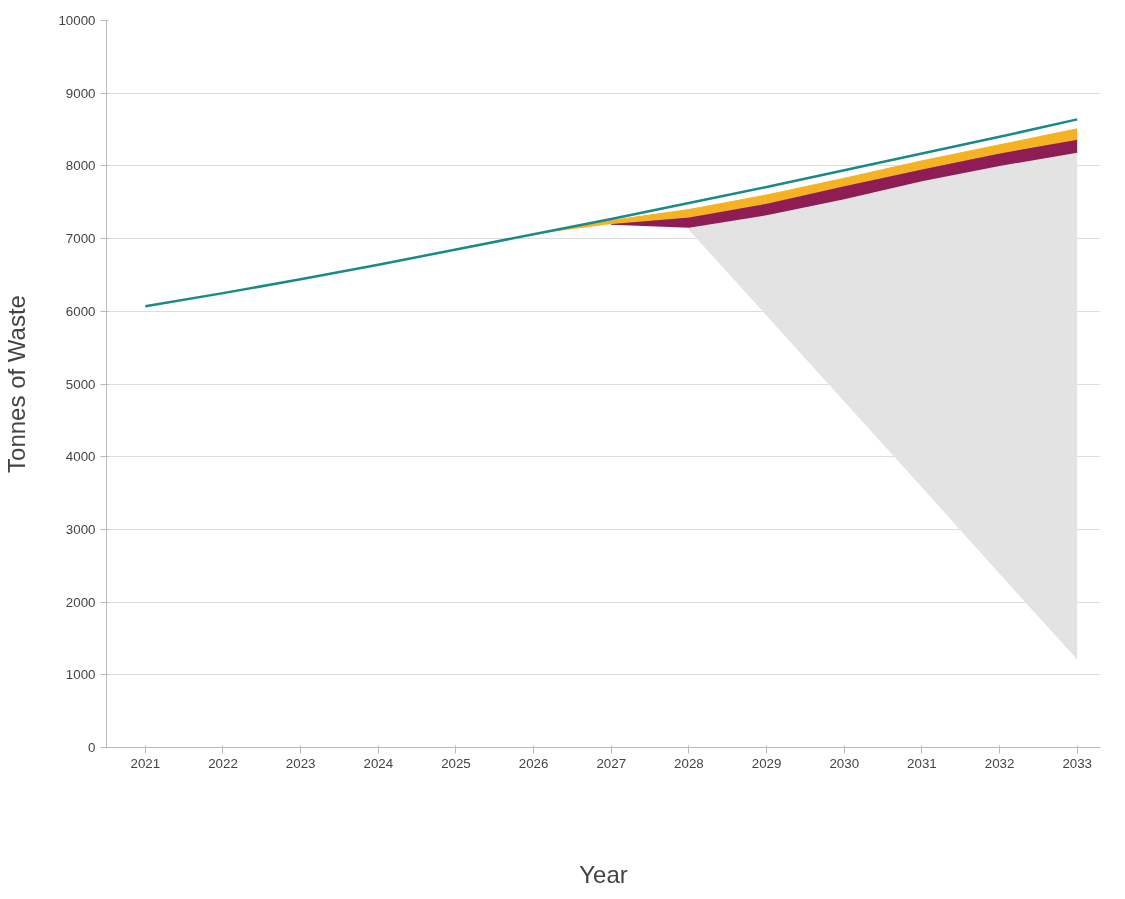  What do you see at coordinates (533, 763) in the screenshot?
I see `x-tick-label: 2026` at bounding box center [533, 763].